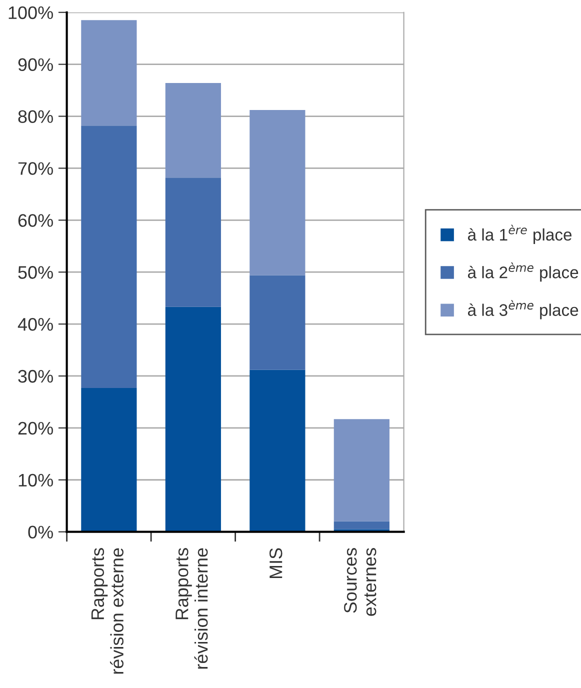 Image resolution: width=581 pixels, height=688 pixels. Describe the element at coordinates (35, 168) in the screenshot. I see `y-tick-label: 70%` at that location.